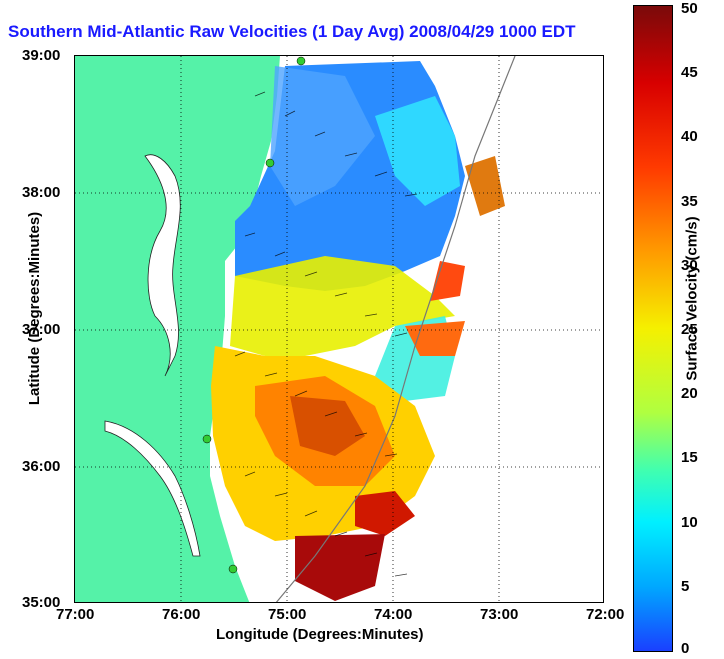 The height and width of the screenshot is (659, 724). Describe the element at coordinates (75, 614) in the screenshot. I see `x-tick: 77:00` at that location.